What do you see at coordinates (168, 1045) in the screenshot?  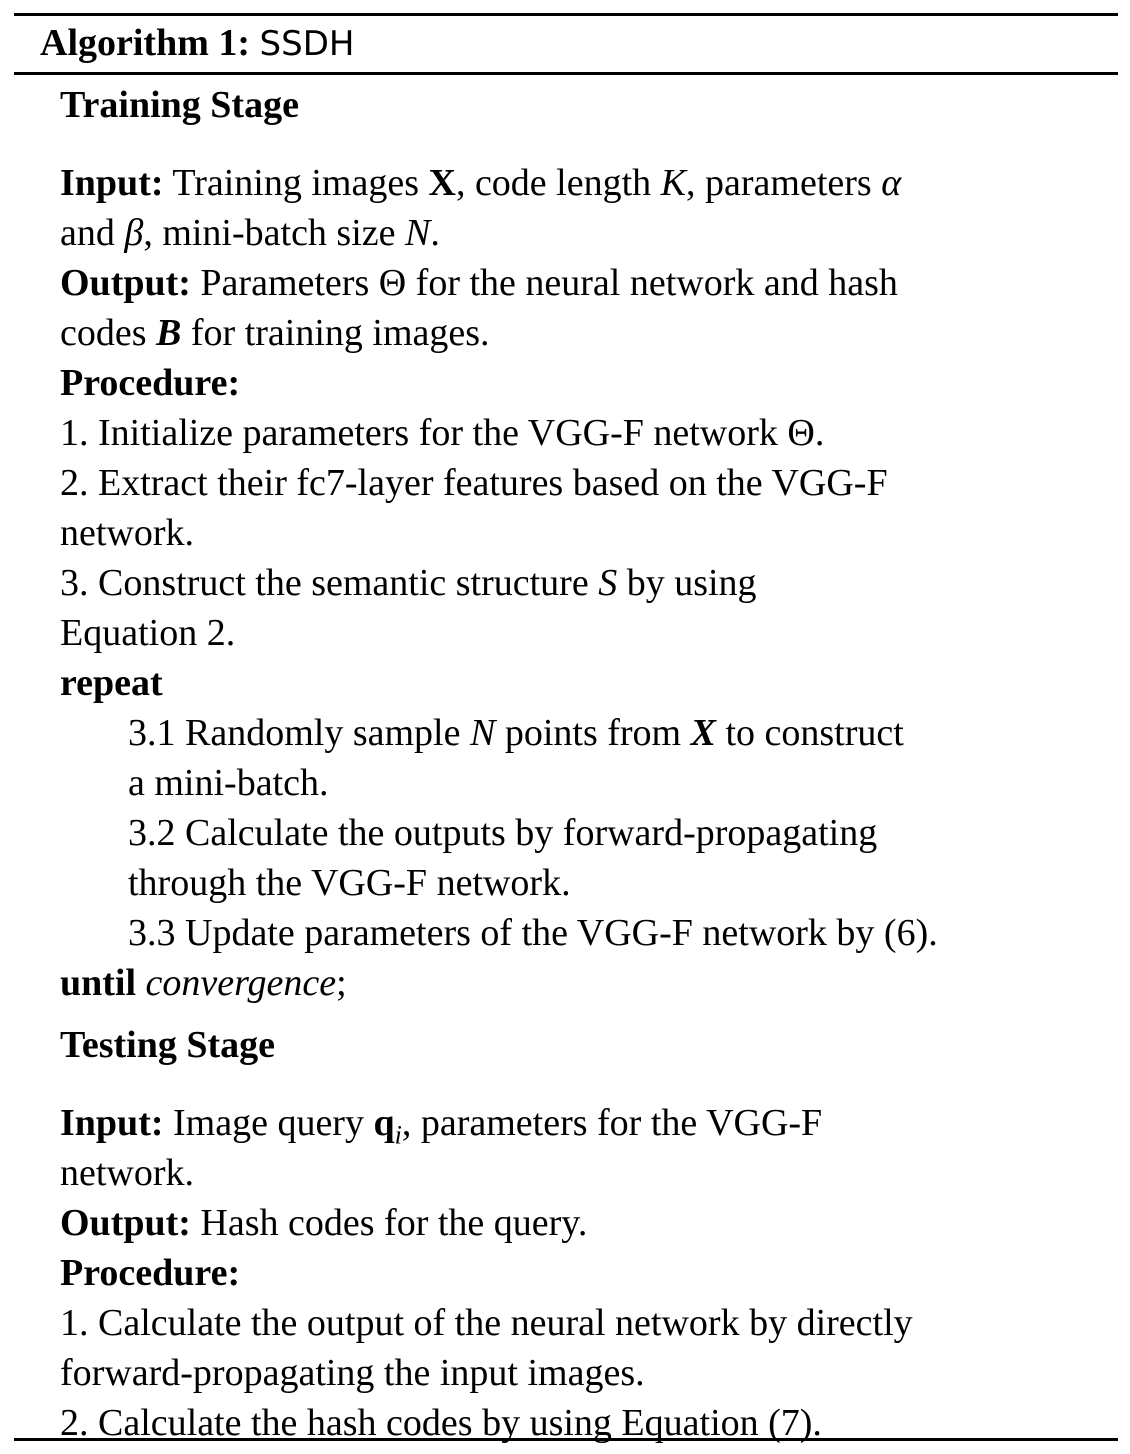 I see `testing-stage-heading: Testing Stage` at bounding box center [168, 1045].